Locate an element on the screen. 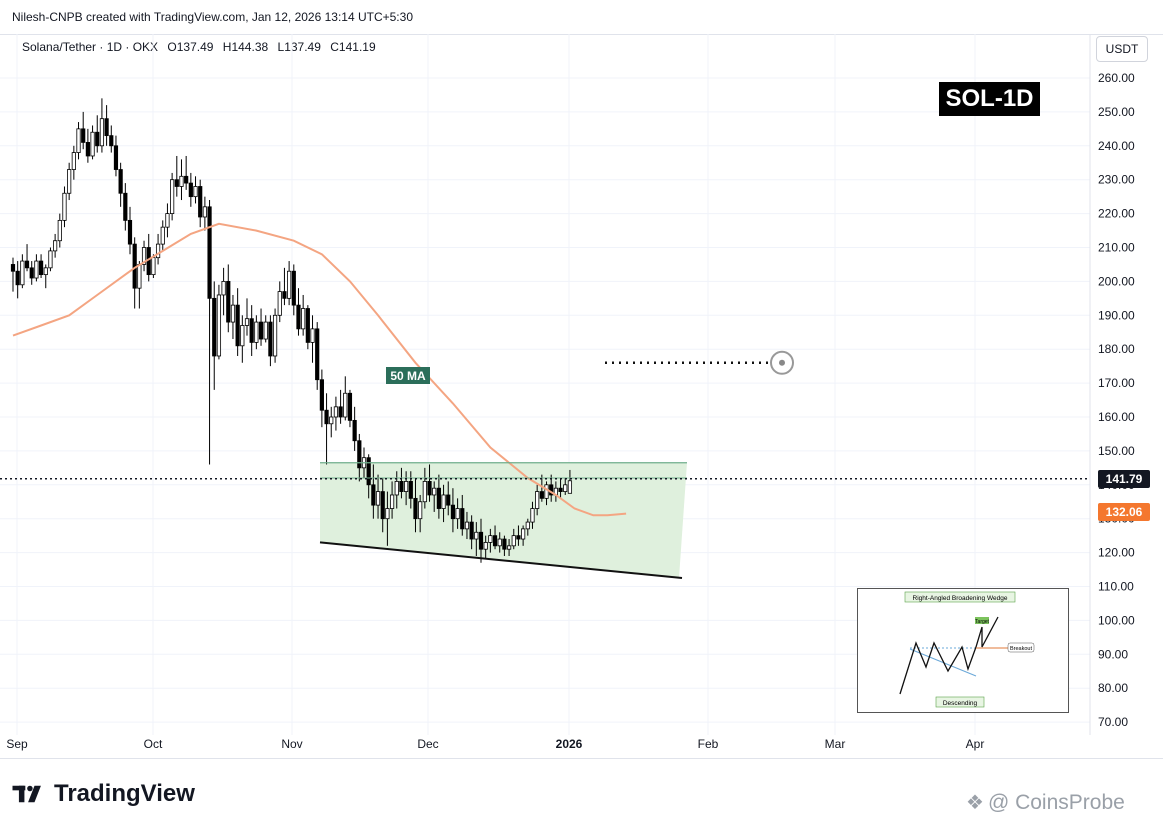 Image resolution: width=1163 pixels, height=828 pixels. watermark-text: @ CoinsProbe is located at coordinates (1056, 802).